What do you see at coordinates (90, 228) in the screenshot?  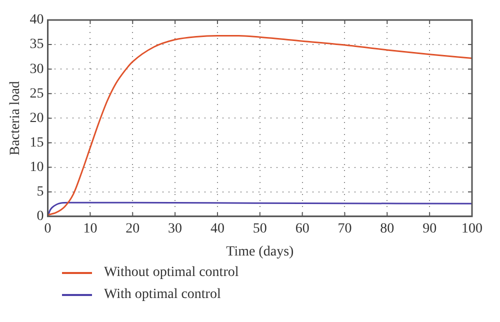 I see `x-tick-label: 10` at bounding box center [90, 228].